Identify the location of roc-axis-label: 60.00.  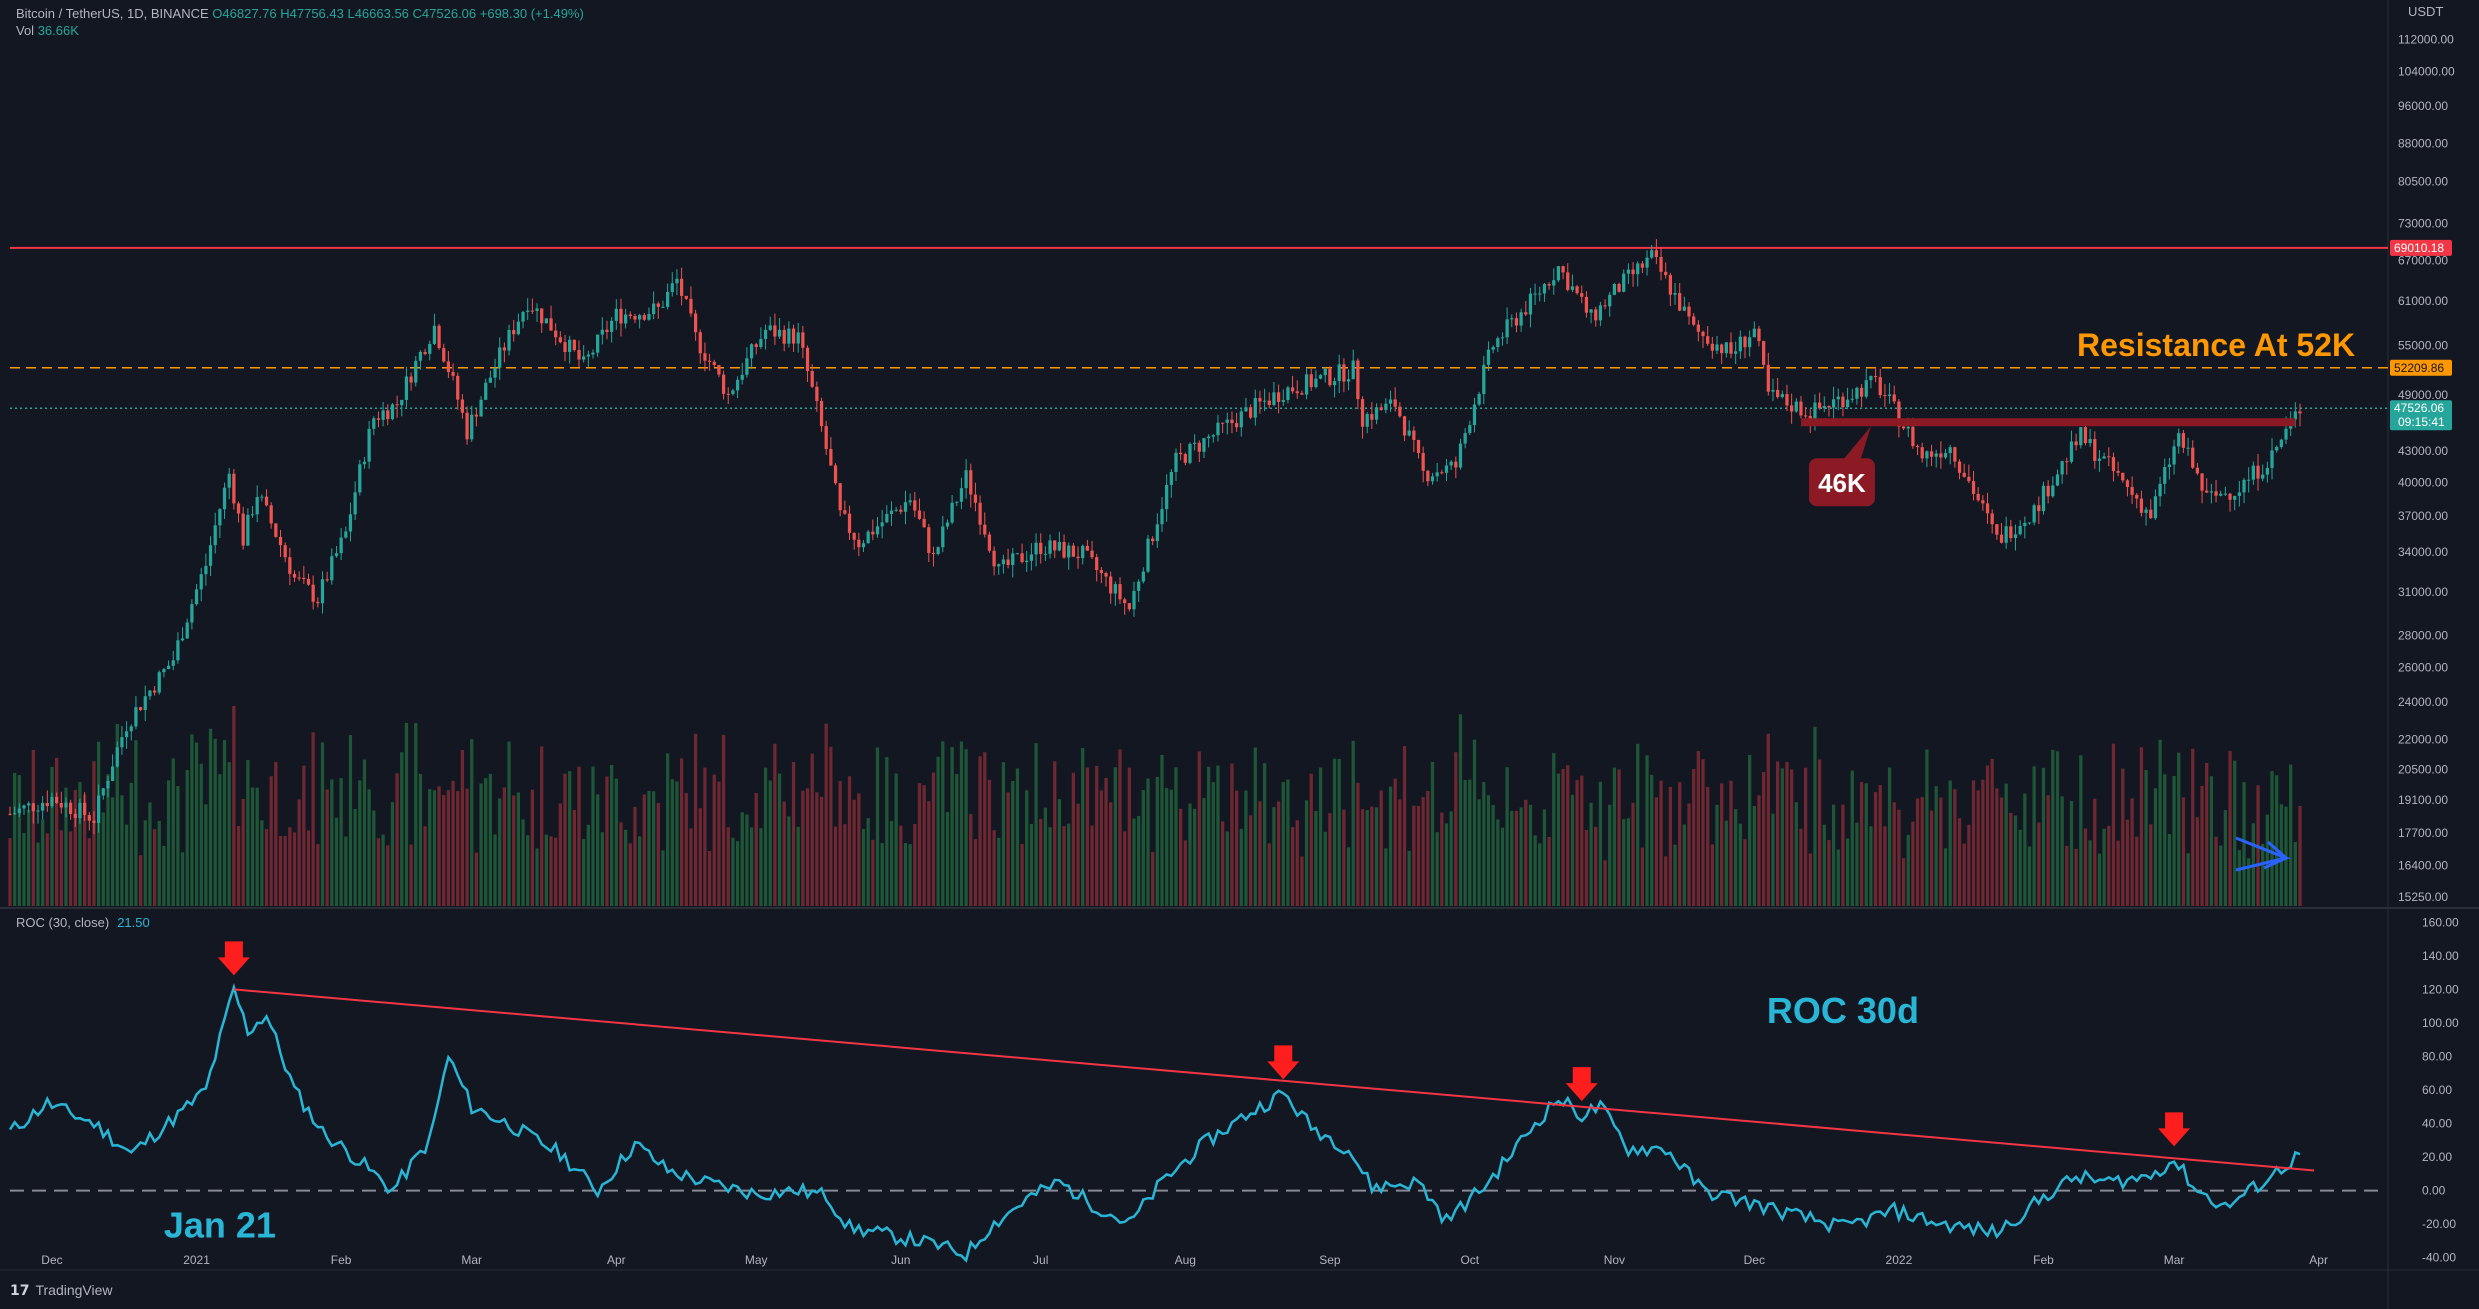
(2437, 1090).